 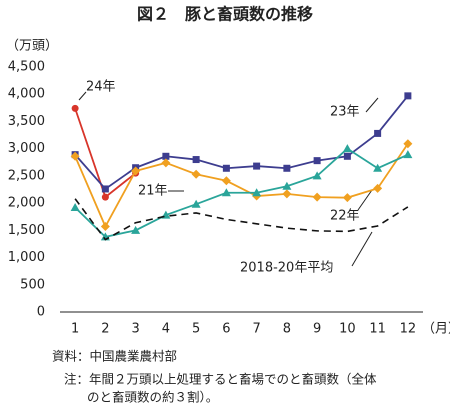 What do you see at coordinates (225, 14) in the screenshot?
I see `chart-title: 図２ 豚と畜頭数の推移` at bounding box center [225, 14].